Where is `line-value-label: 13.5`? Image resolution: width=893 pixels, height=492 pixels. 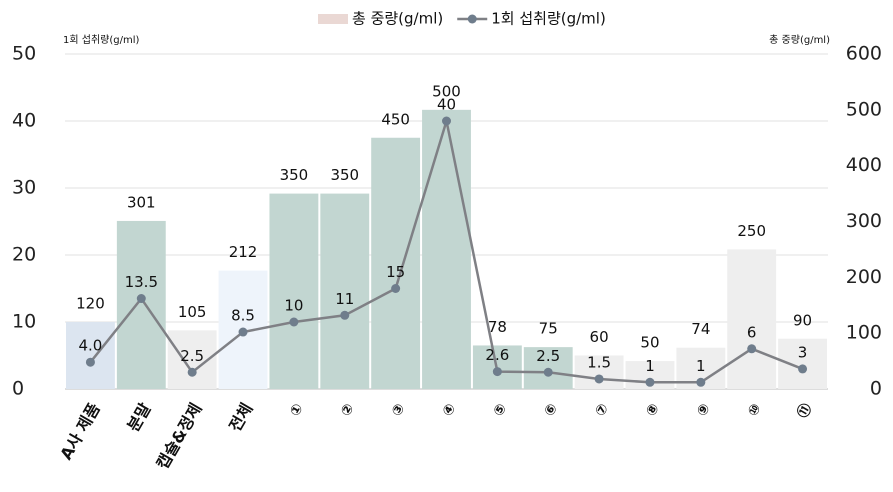
line-value-label: 13.5 is located at coordinates (141, 282).